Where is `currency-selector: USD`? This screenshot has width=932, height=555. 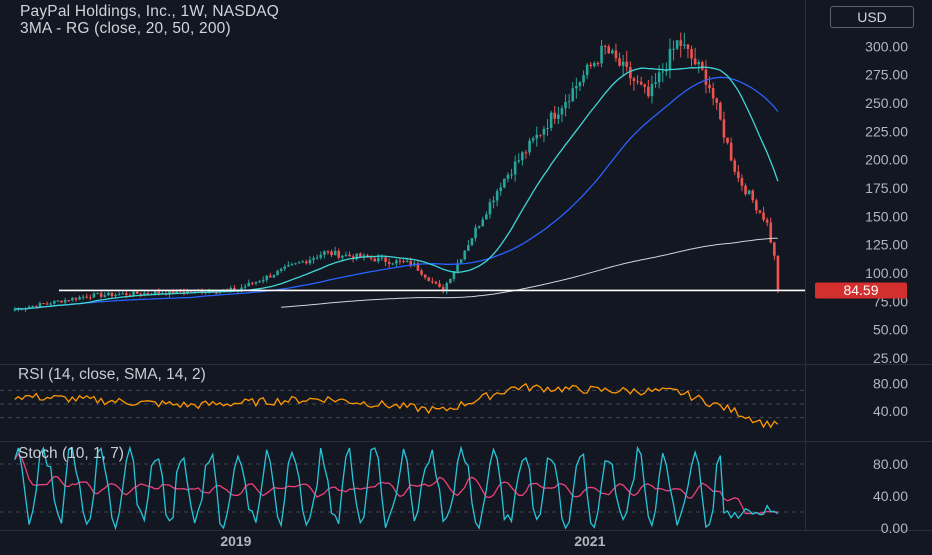 currency-selector: USD is located at coordinates (872, 17).